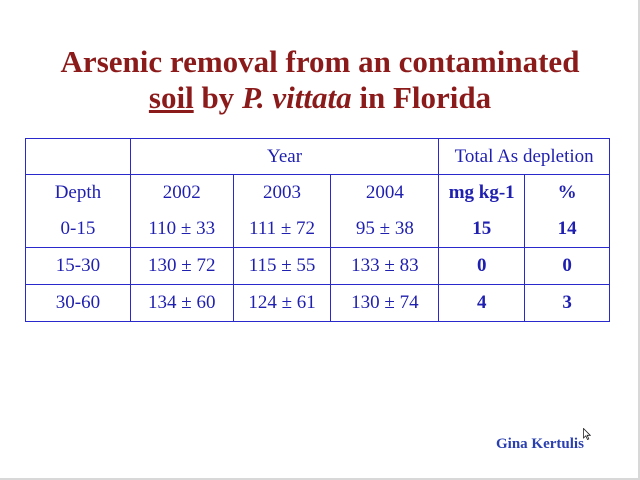  I want to click on pct-cell: % 14, so click(567, 211).